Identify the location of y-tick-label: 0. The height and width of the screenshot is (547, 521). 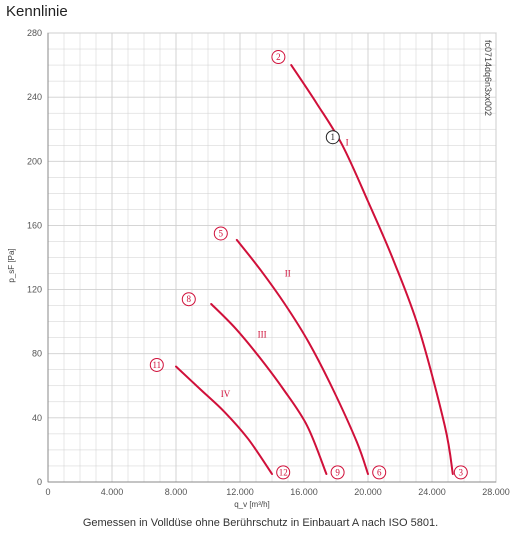
(39, 482).